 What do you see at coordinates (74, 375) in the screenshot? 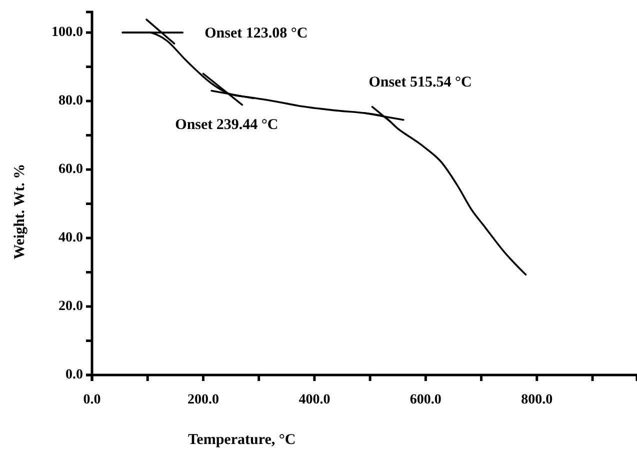
I see `y-tick-label: 0.0` at bounding box center [74, 375].